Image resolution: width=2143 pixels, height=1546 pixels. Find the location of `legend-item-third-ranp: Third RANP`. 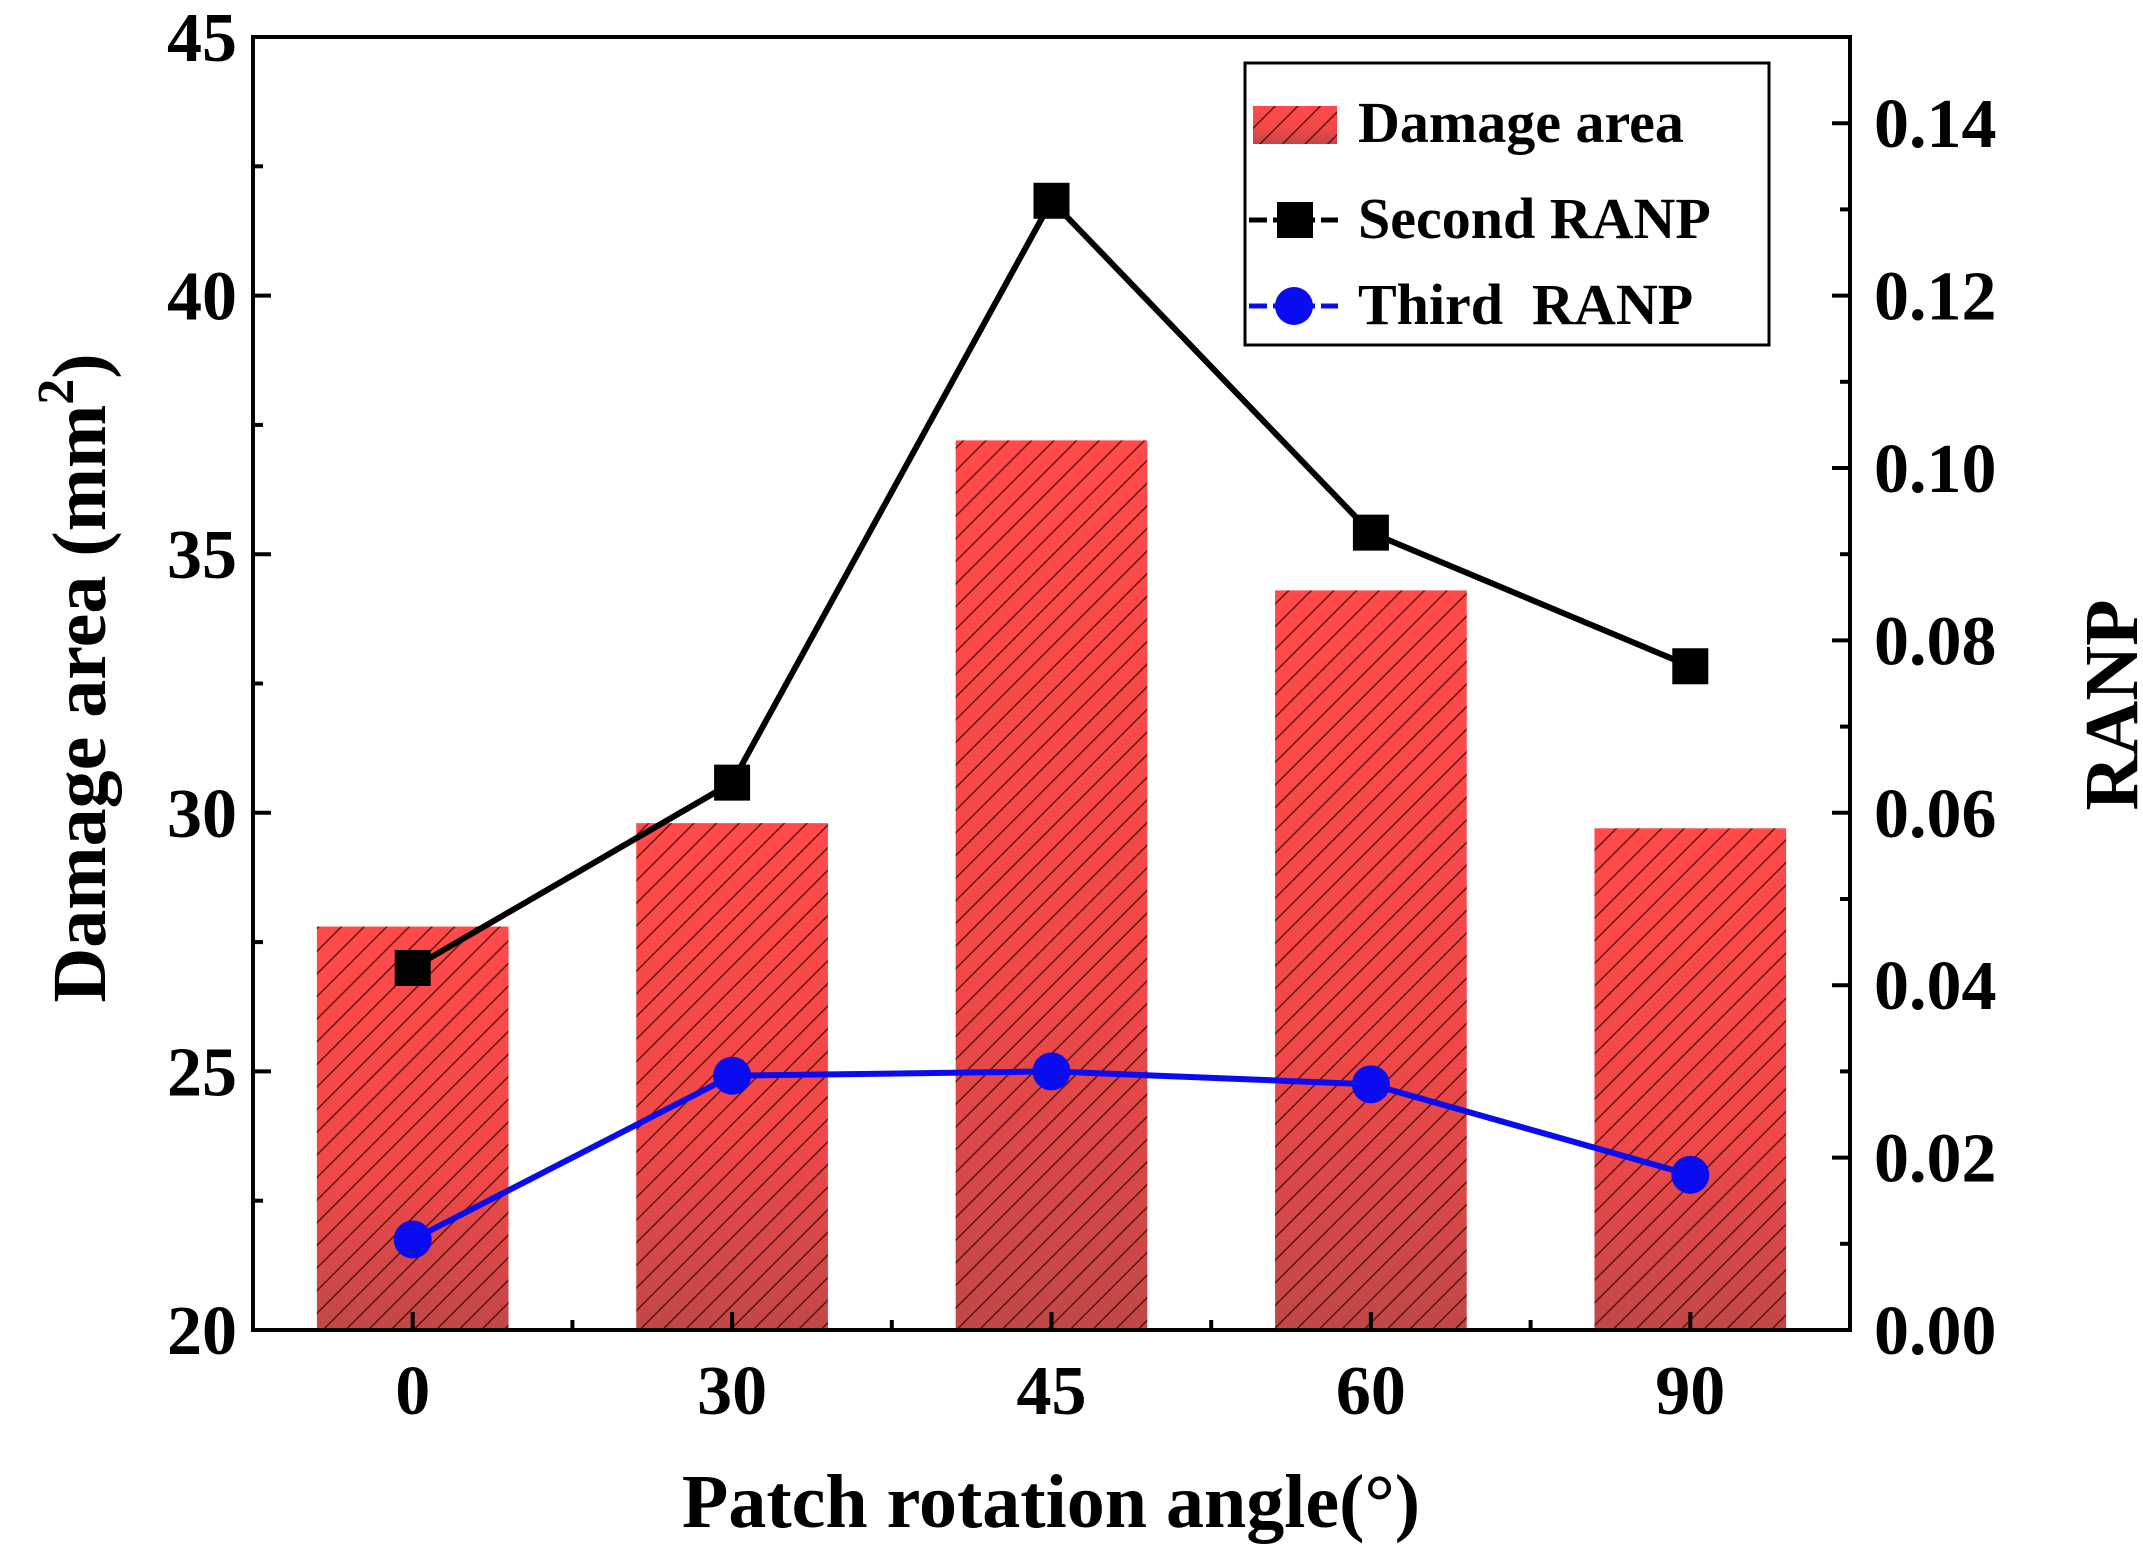

legend-item-third-ranp: Third RANP is located at coordinates (1471, 304).